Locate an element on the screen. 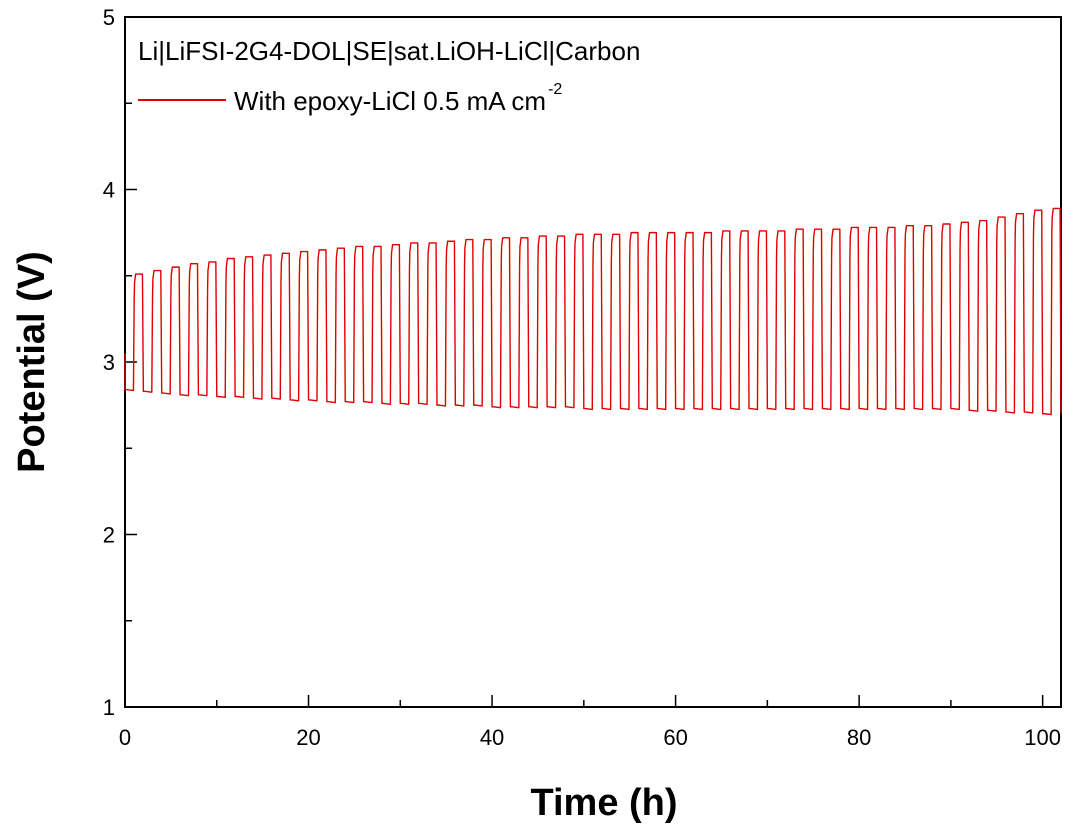  x-tick-label: 40 is located at coordinates (492, 737).